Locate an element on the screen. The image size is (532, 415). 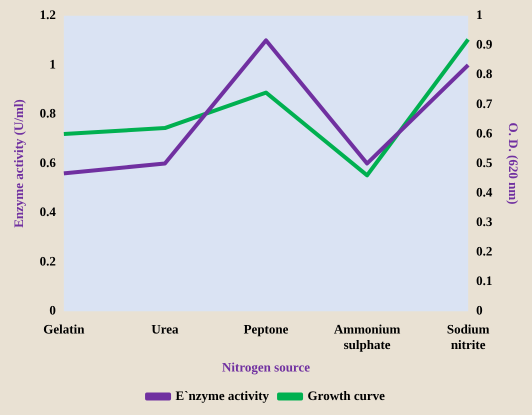
y2-tick-label: 0.6 is located at coordinates (484, 132).